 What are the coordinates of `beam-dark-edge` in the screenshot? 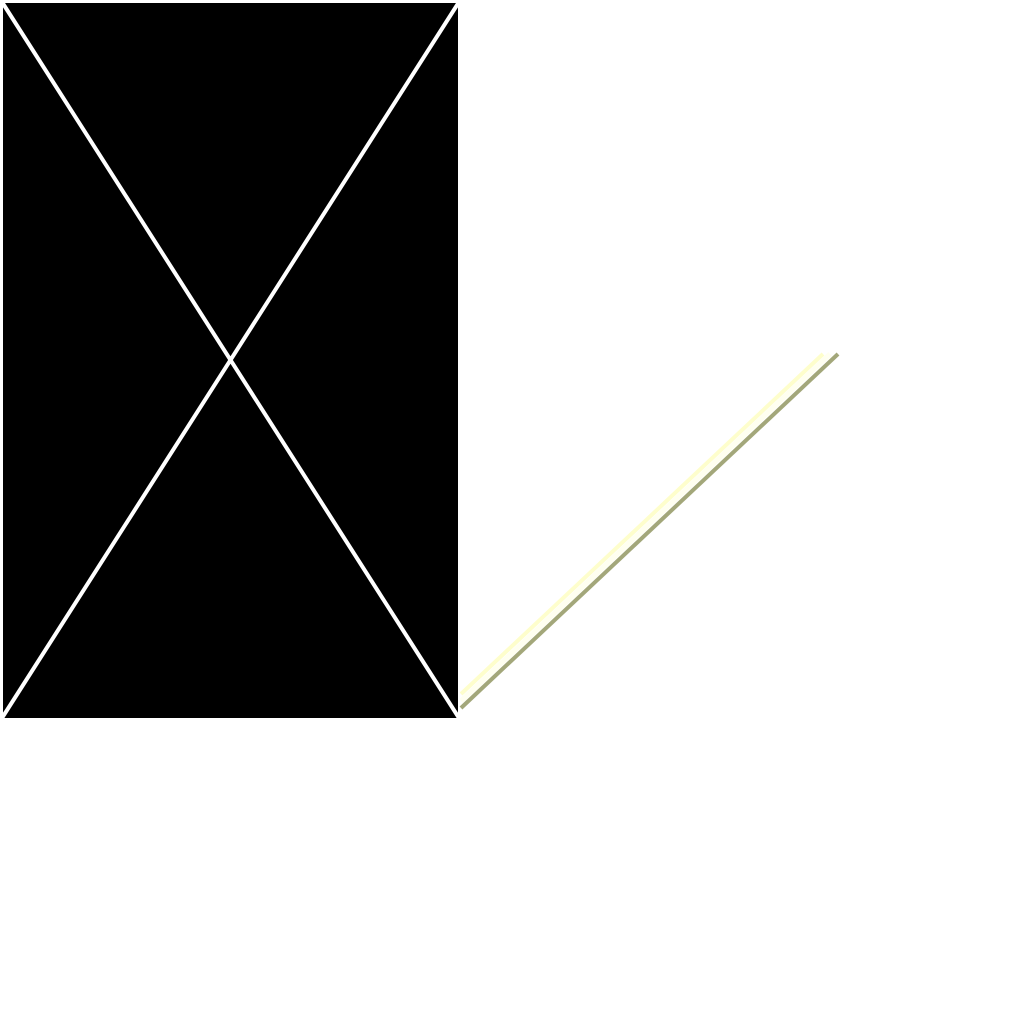 It's located at (649, 531).